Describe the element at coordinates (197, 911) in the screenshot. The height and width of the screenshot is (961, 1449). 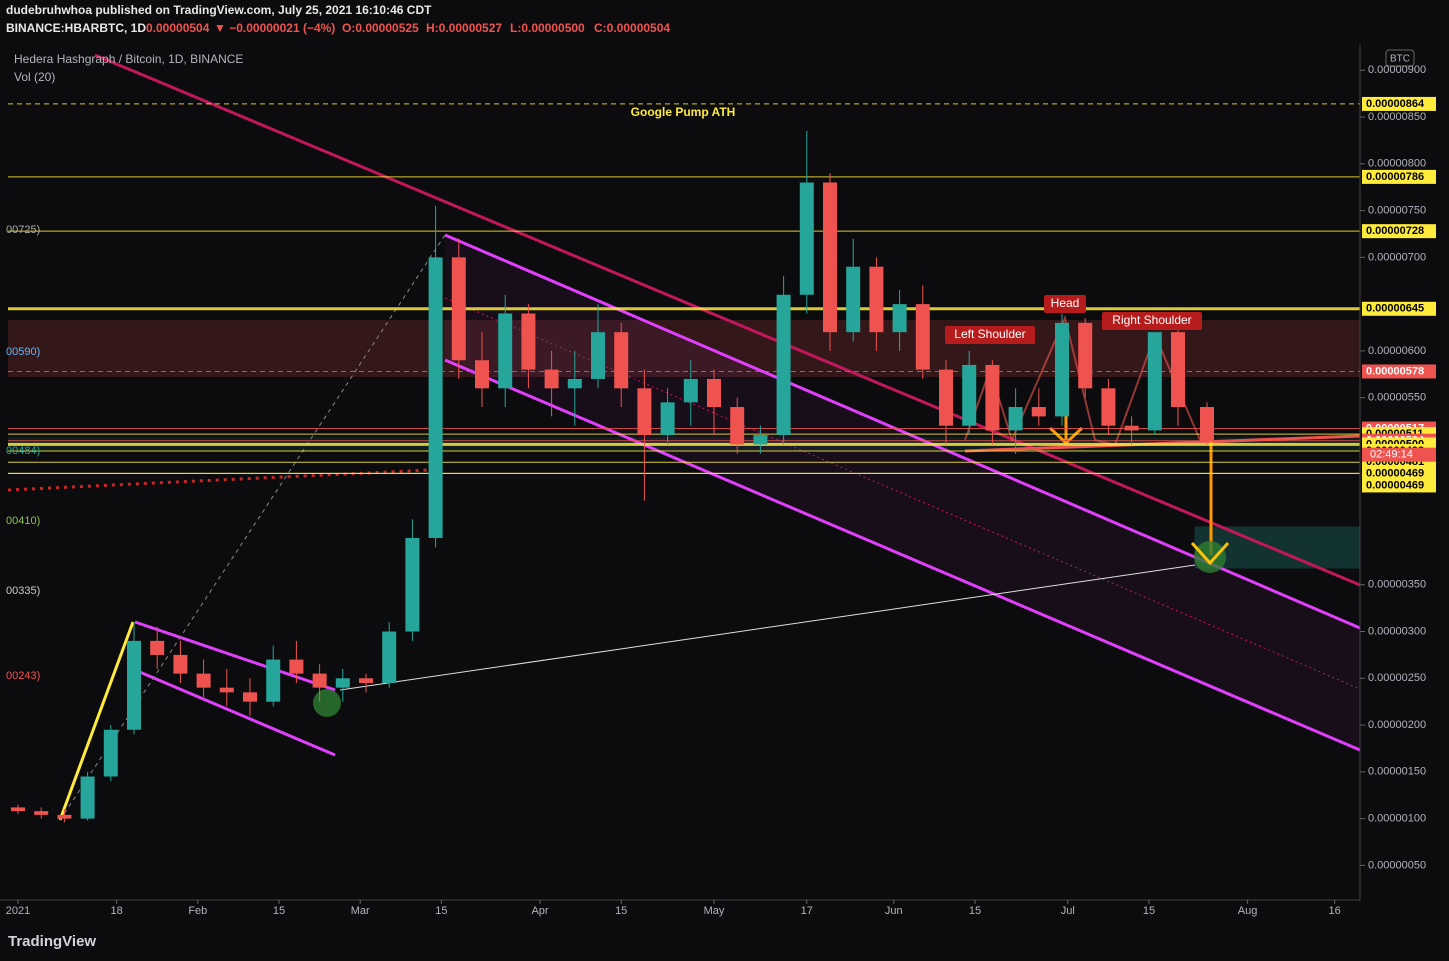
I see `x-tick-label: Feb` at that location.